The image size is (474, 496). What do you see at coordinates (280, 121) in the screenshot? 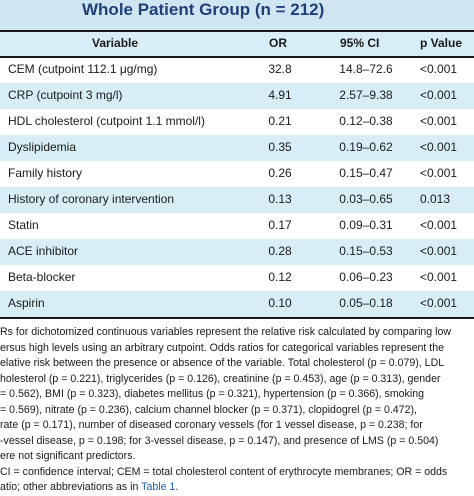
I see `cell-or: 0.21` at bounding box center [280, 121].